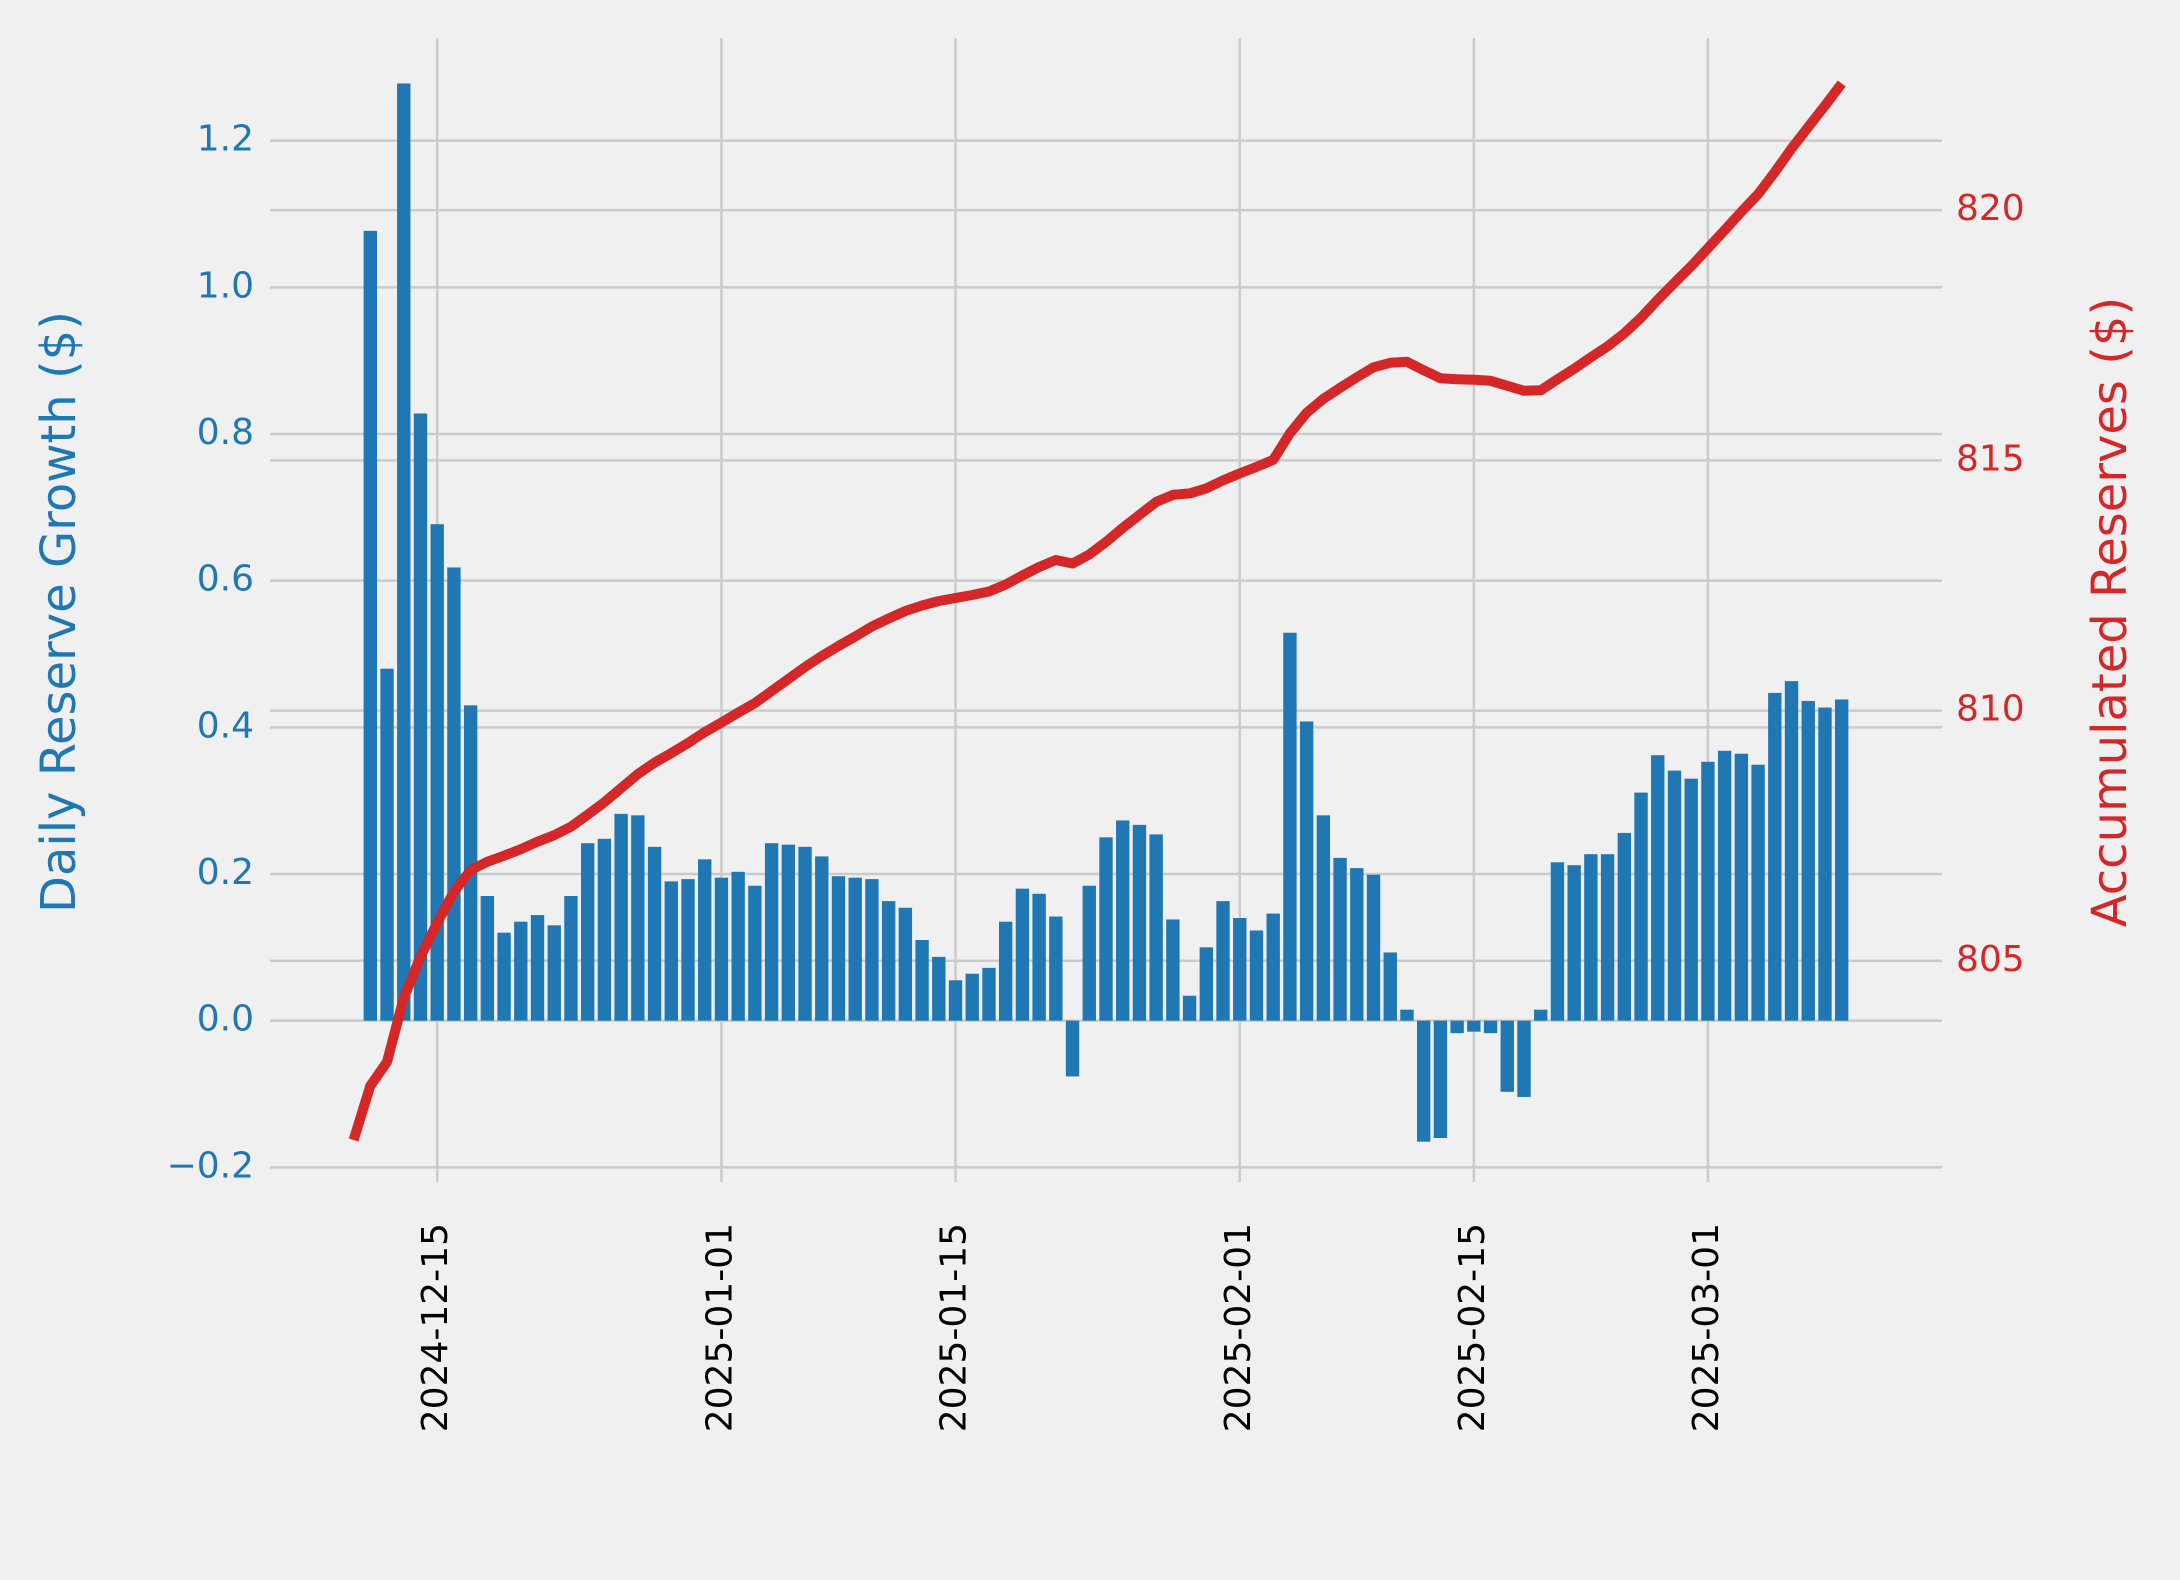 The image size is (2180, 1580). What do you see at coordinates (719, 1327) in the screenshot?
I see `x-tick-label: 2025-01-01` at bounding box center [719, 1327].